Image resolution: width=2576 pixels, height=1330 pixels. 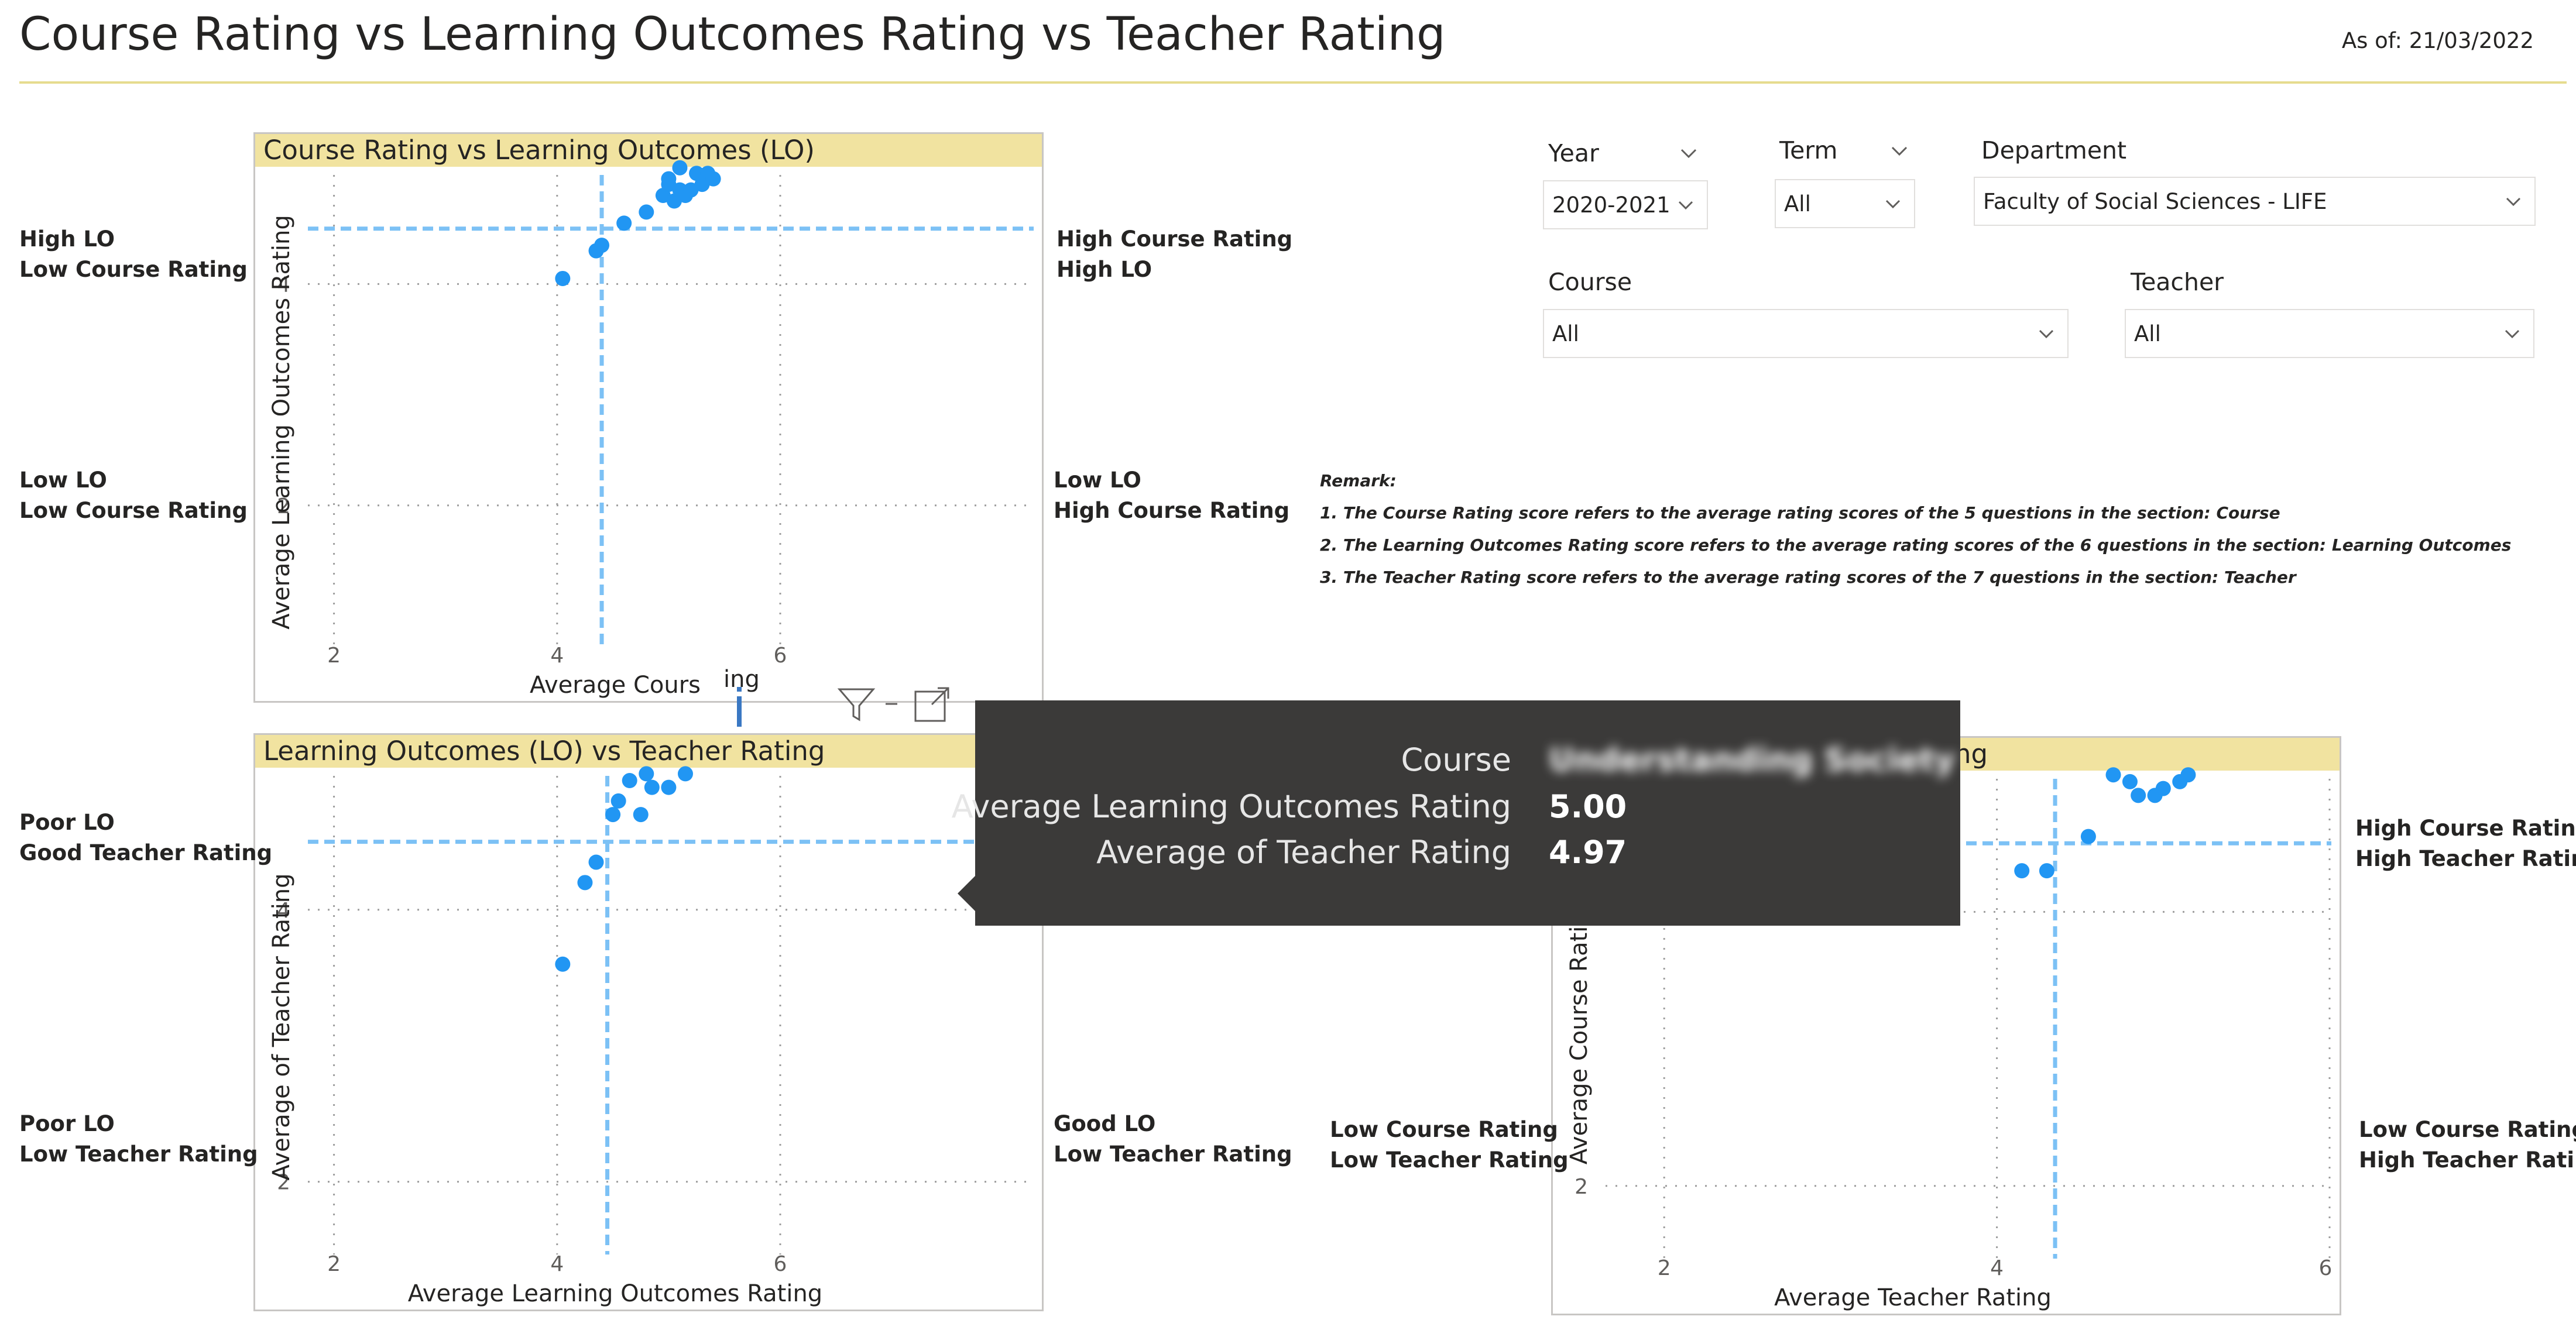 What do you see at coordinates (1574, 153) in the screenshot?
I see `year-slicer-label: Year` at bounding box center [1574, 153].